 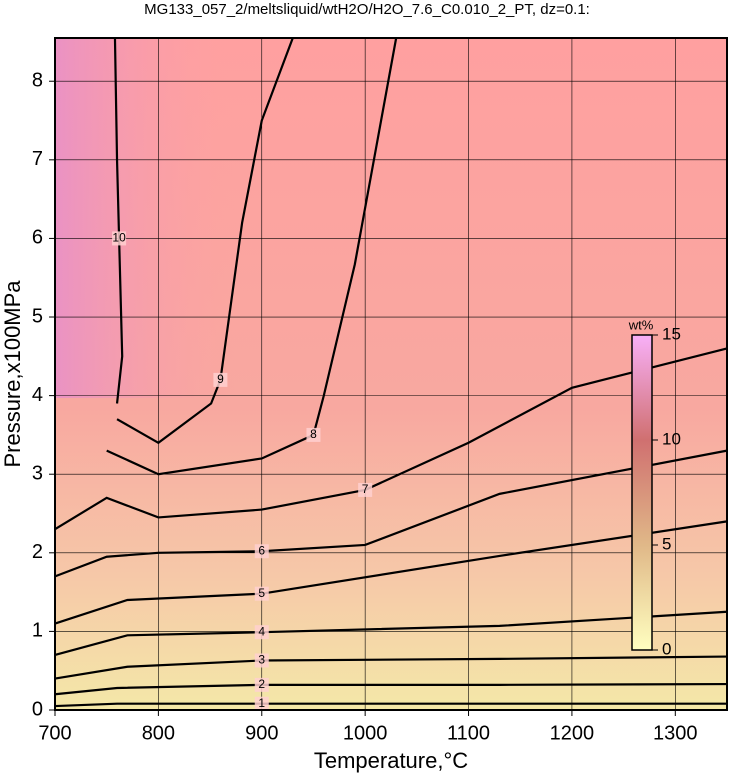 What do you see at coordinates (671, 438) in the screenshot?
I see `colorbar-tick-label: 10` at bounding box center [671, 438].